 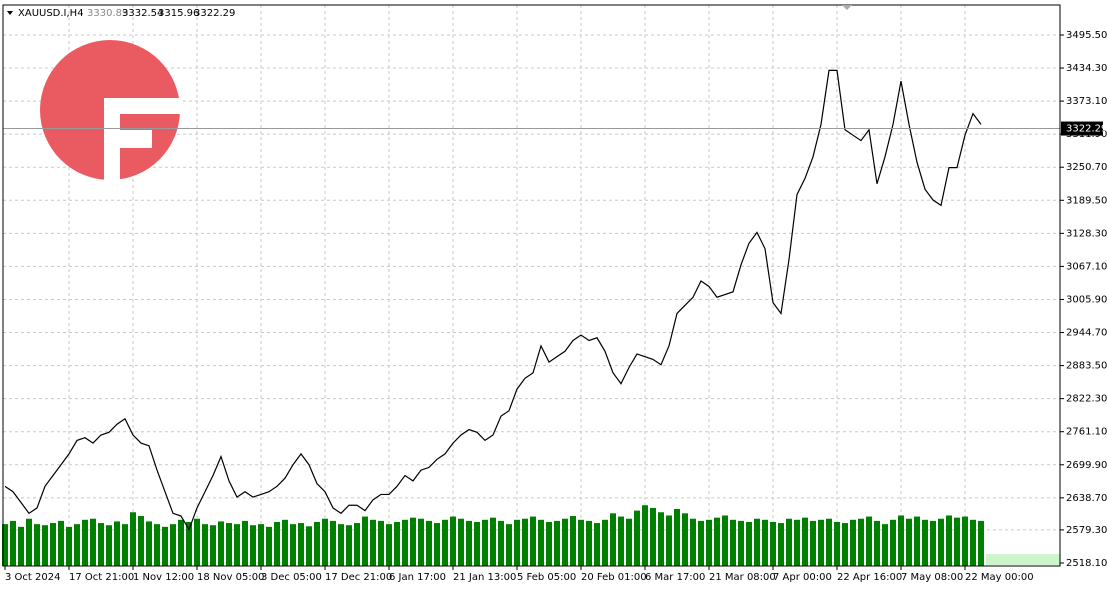 I want to click on y-tick-label: 3373.10, so click(x=1086, y=101).